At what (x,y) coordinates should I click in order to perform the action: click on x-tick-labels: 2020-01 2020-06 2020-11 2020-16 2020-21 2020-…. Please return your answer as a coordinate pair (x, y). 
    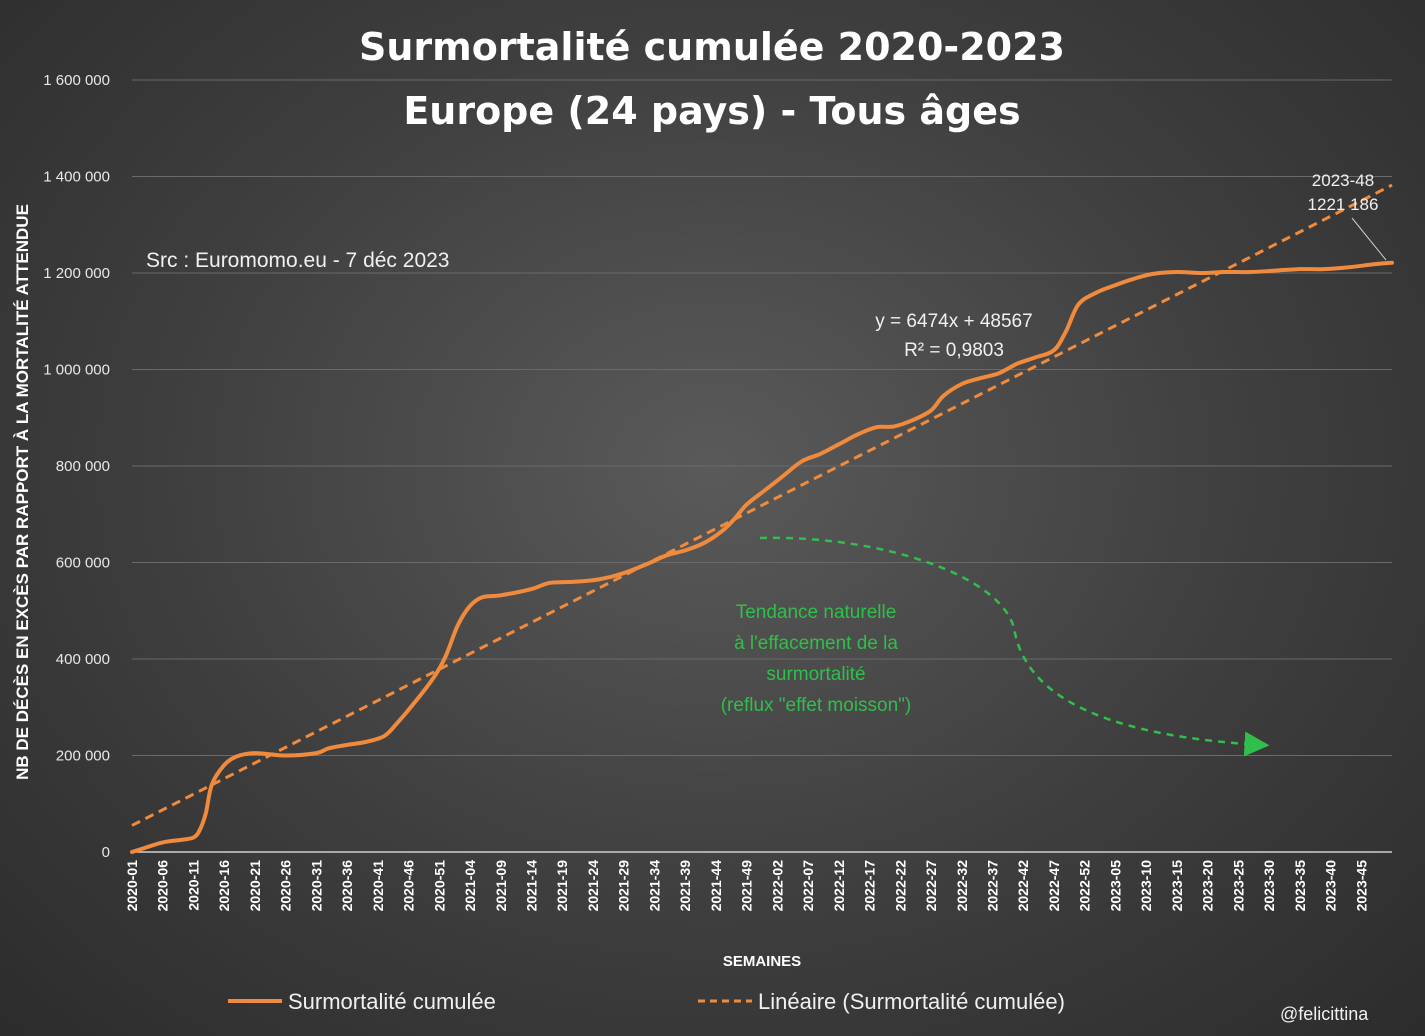
    Looking at the image, I should click on (746, 886).